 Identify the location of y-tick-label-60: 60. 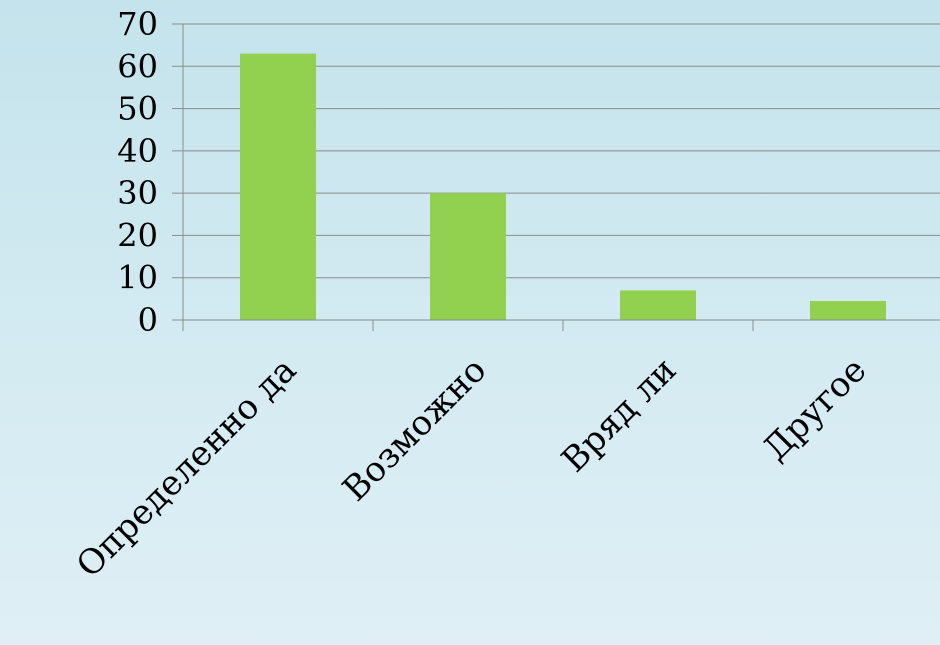
(137, 66).